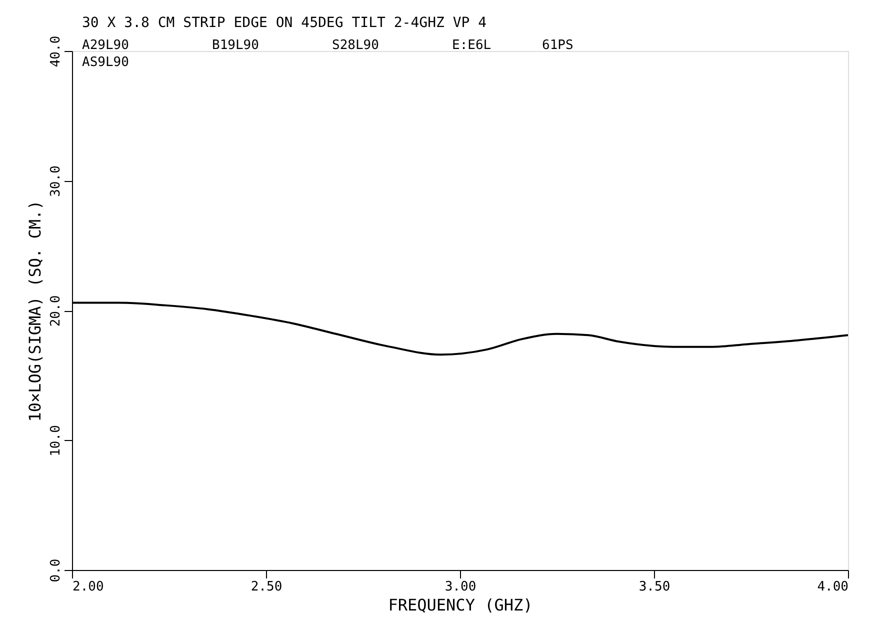 The height and width of the screenshot is (640, 887). Describe the element at coordinates (56, 311) in the screenshot. I see `y-tick-label: 20.0` at that location.